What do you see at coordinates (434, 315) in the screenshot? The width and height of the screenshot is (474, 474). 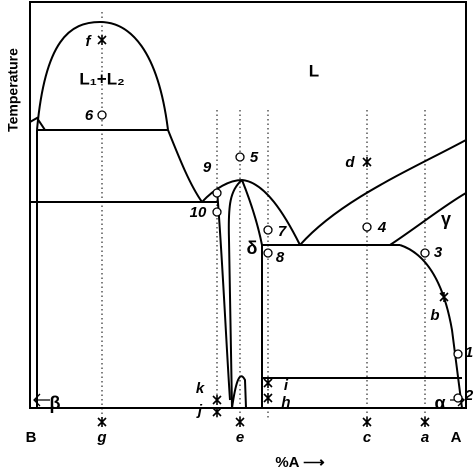 I see `point-label: b` at bounding box center [434, 315].